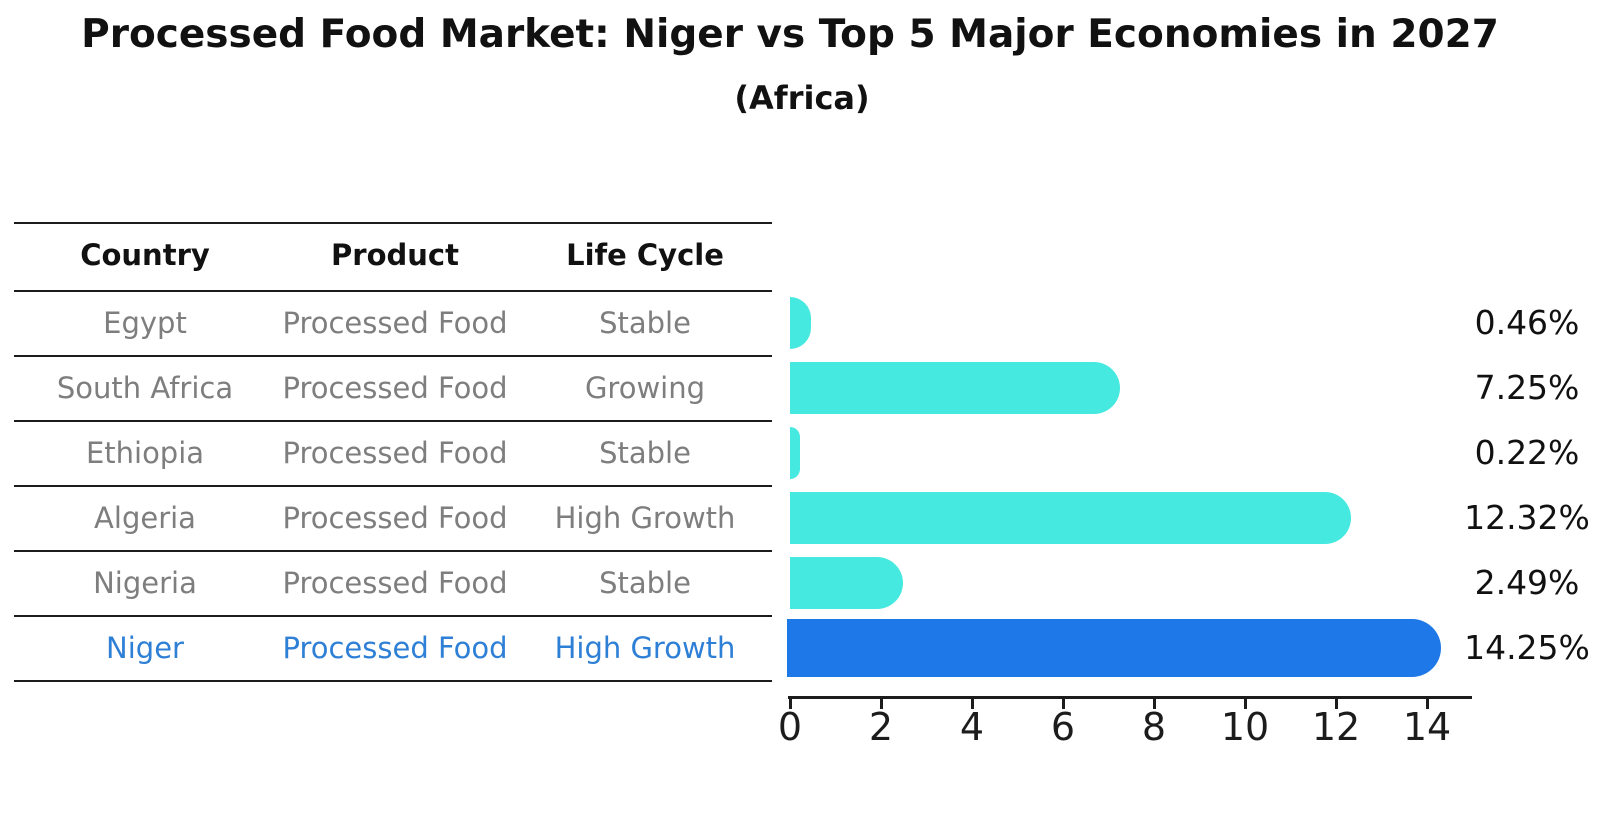  I want to click on table-top-line, so click(393, 223).